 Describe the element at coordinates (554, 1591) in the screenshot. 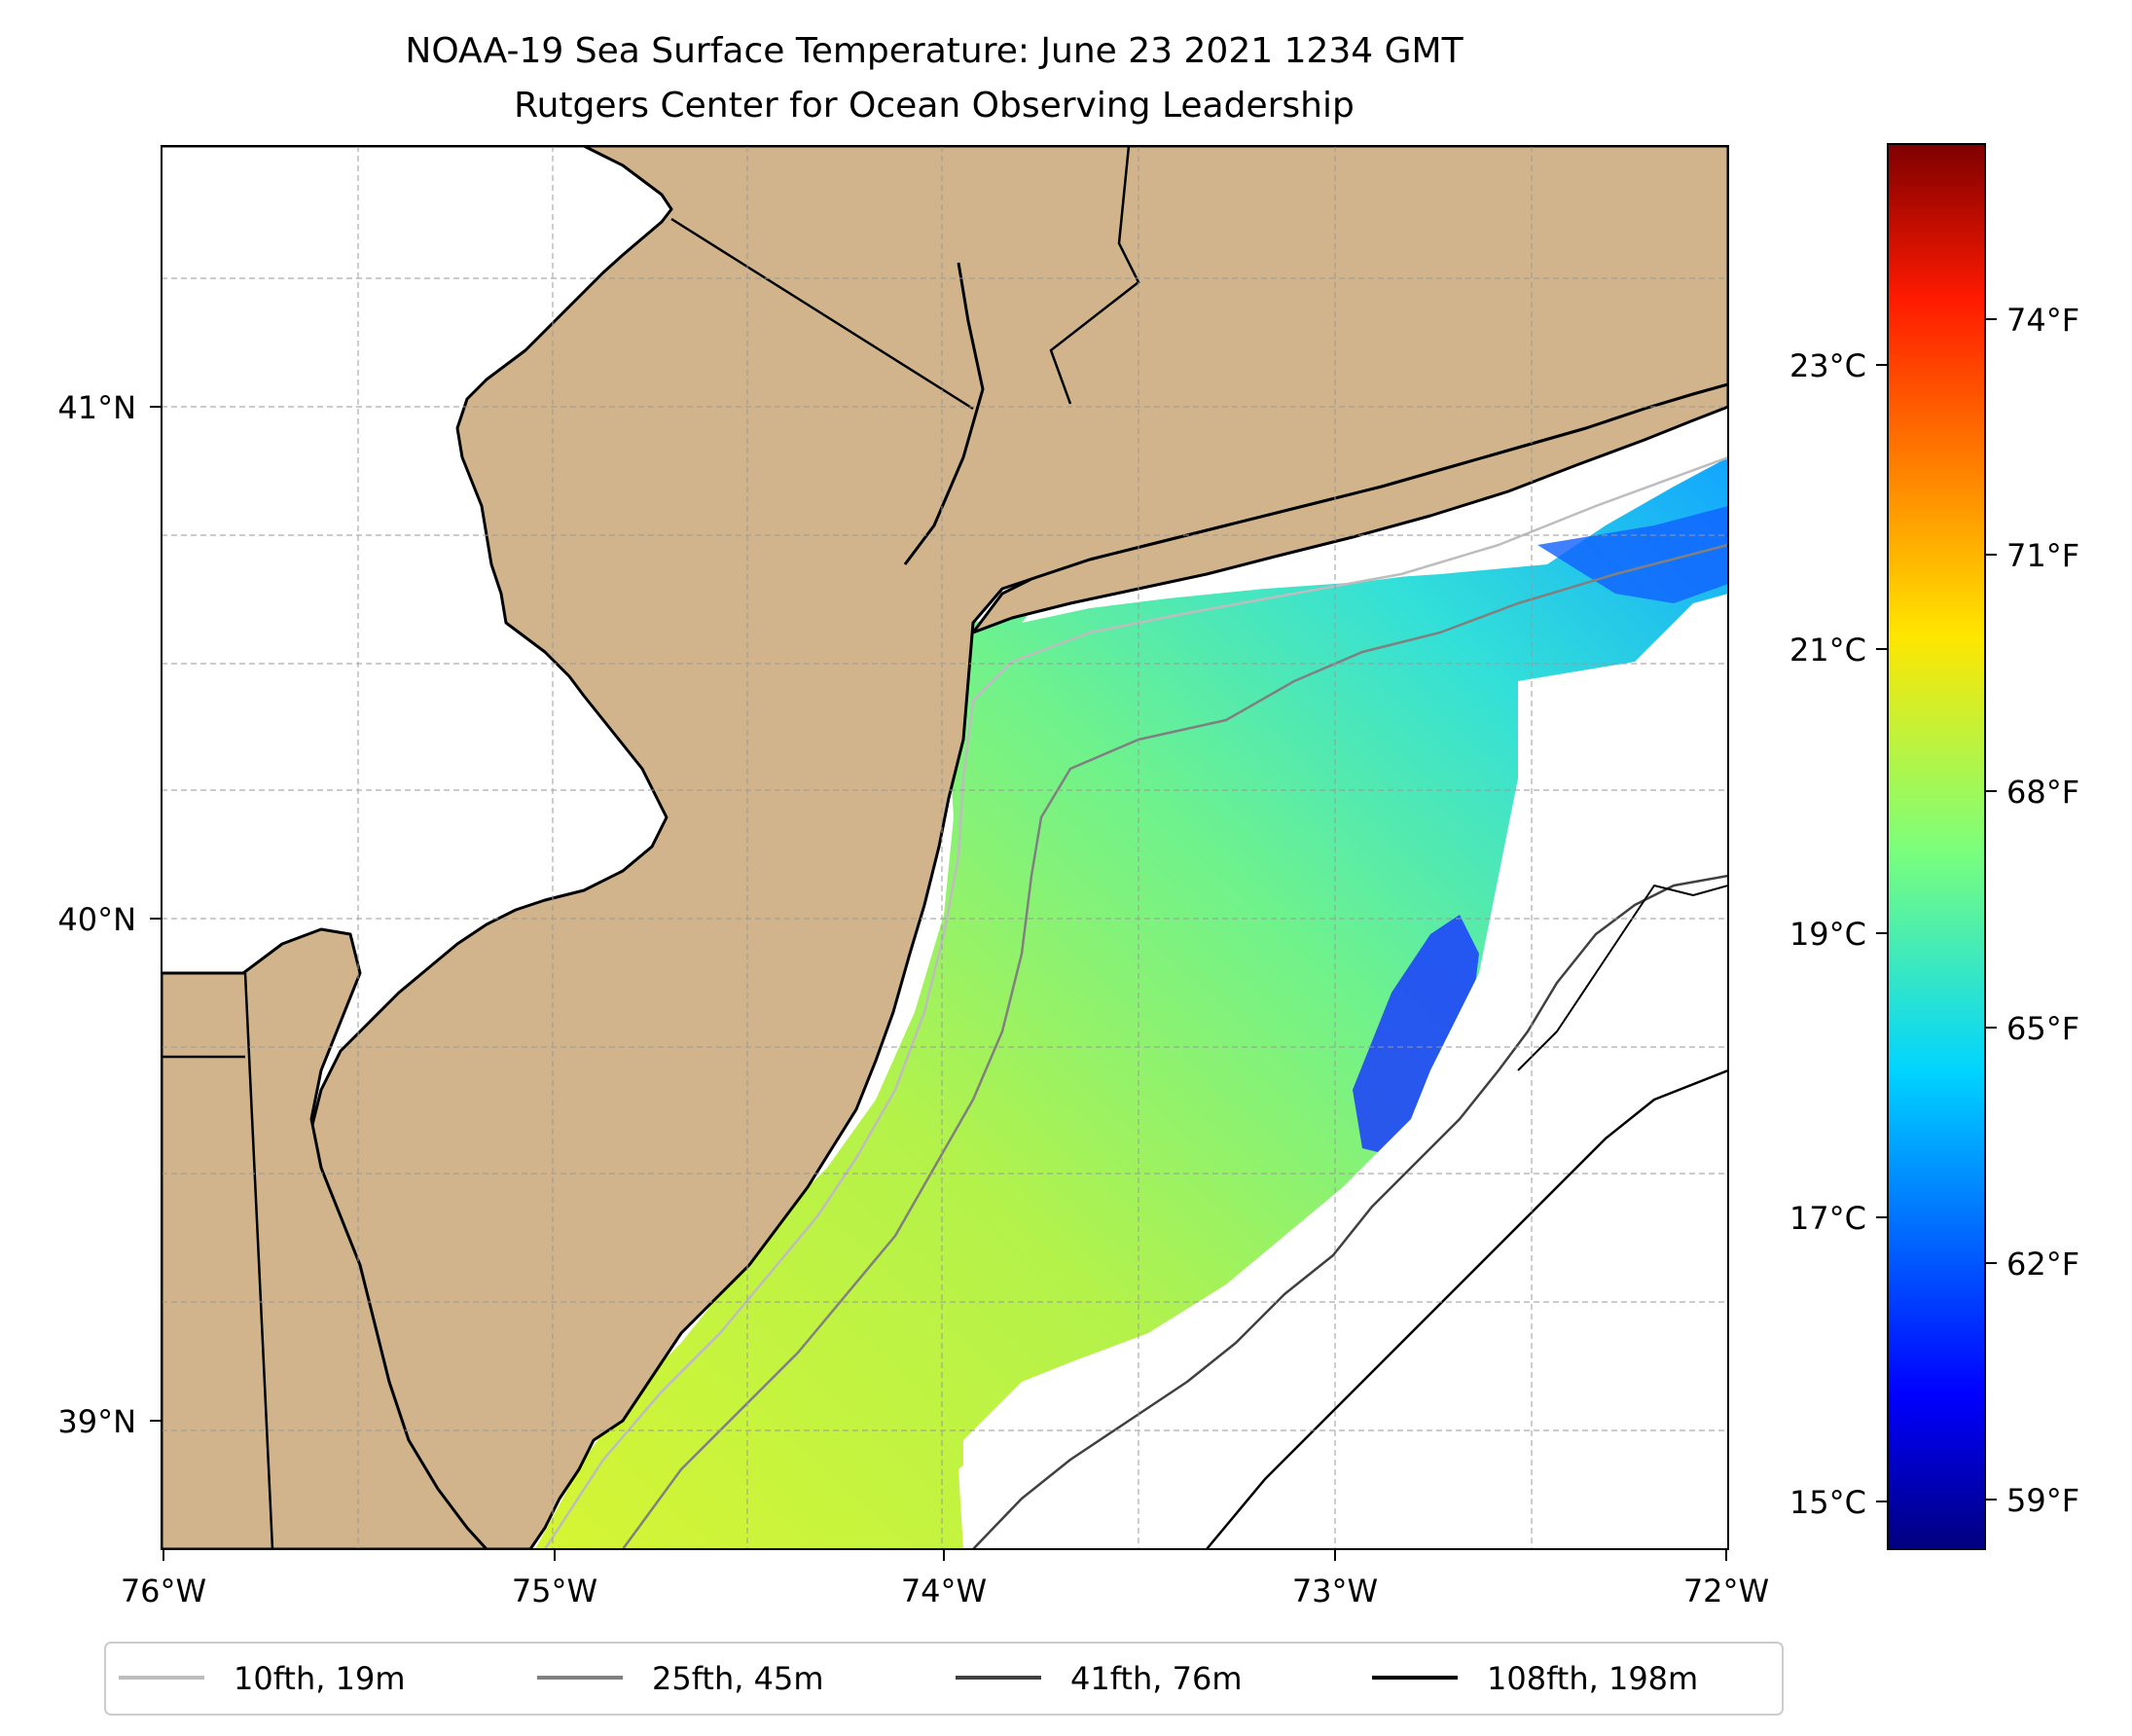

I see `lon-tick-label: 75°W` at that location.